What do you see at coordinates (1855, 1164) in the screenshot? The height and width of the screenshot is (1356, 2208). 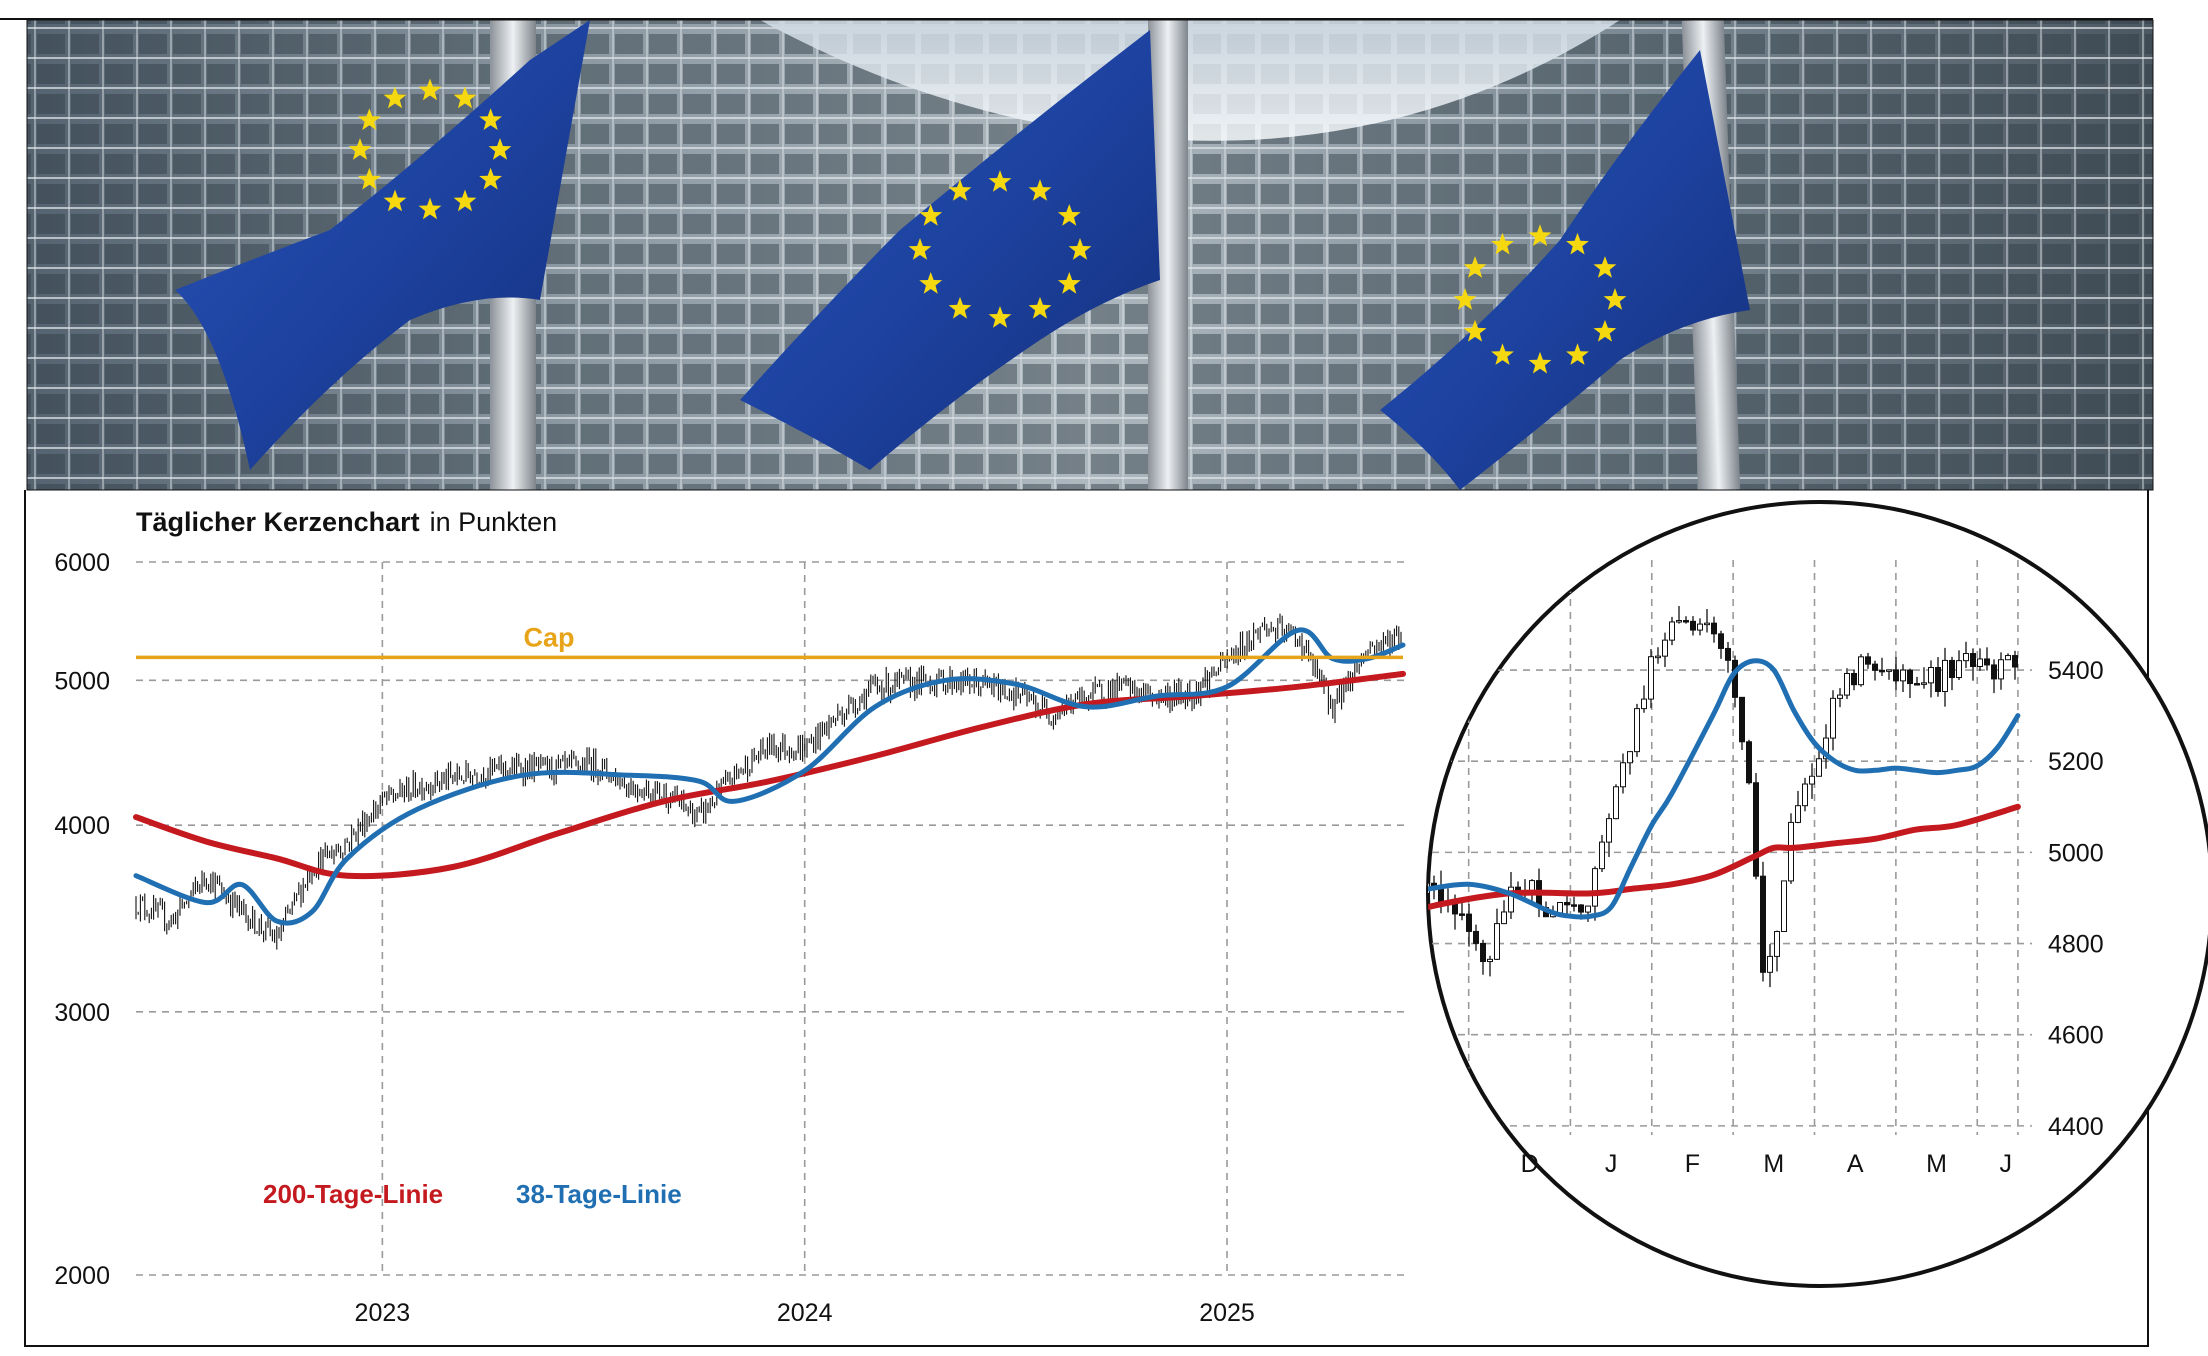 I see `zoom-x-tick-label: A` at bounding box center [1855, 1164].